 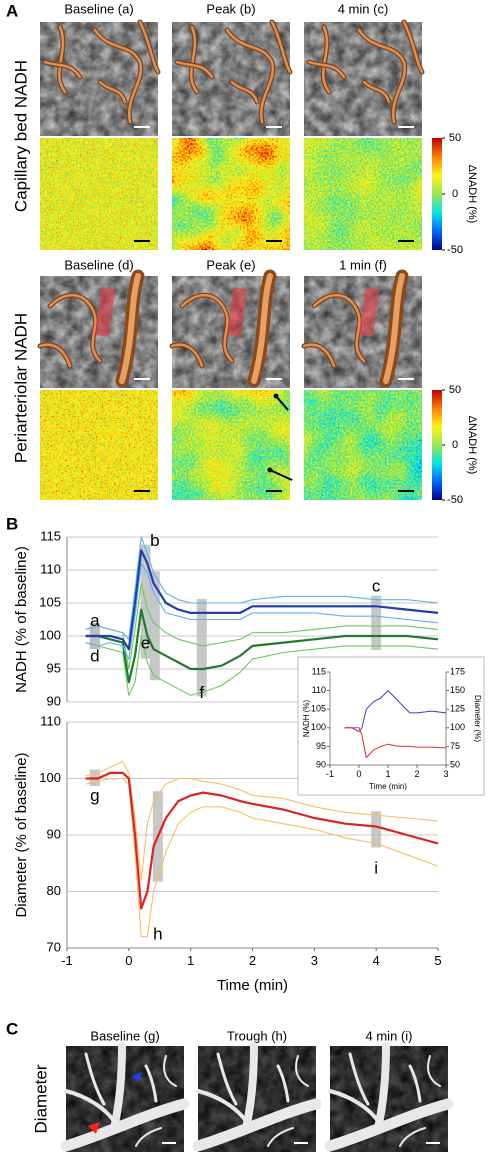 I want to click on y2-tick-label: 125, so click(x=457, y=709).